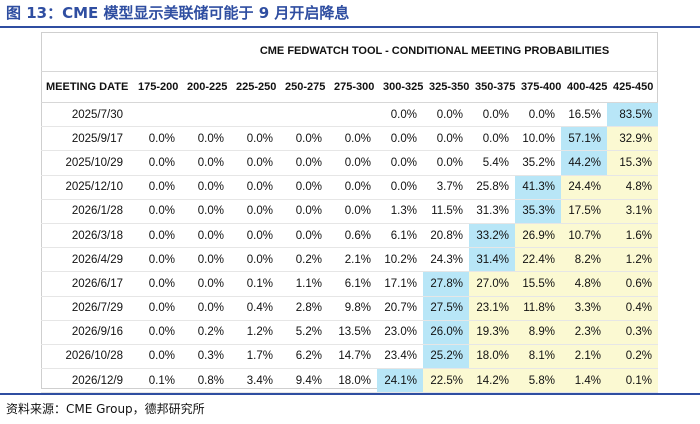 Image resolution: width=700 pixels, height=424 pixels. I want to click on probability-cell: 1.6%, so click(632, 236).